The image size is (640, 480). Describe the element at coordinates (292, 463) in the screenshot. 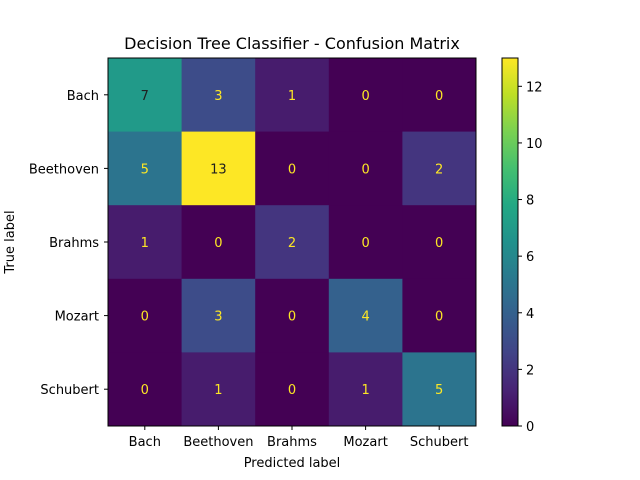

I see `x-axis-label: Predicted label` at that location.